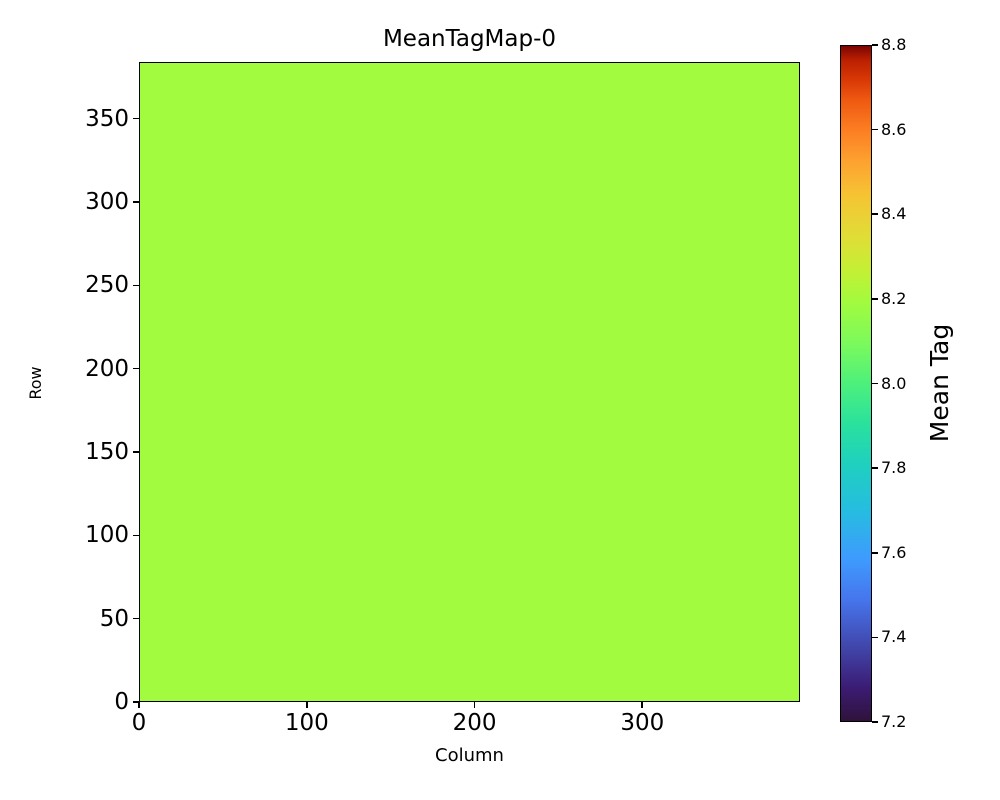 This screenshot has width=1000, height=800. What do you see at coordinates (894, 637) in the screenshot?
I see `colorbar-tick-label: 7.4` at bounding box center [894, 637].